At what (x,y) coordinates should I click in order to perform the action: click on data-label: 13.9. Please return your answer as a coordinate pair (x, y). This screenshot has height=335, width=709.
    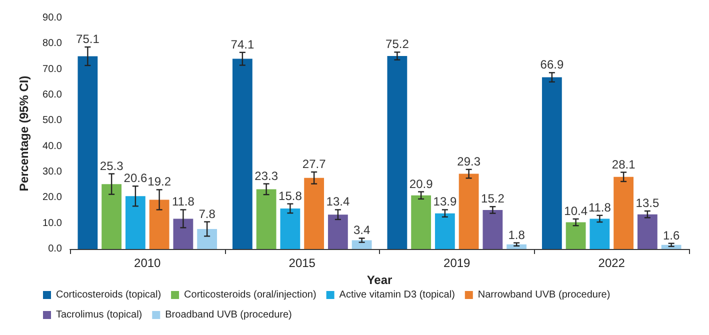
    Looking at the image, I should click on (445, 201).